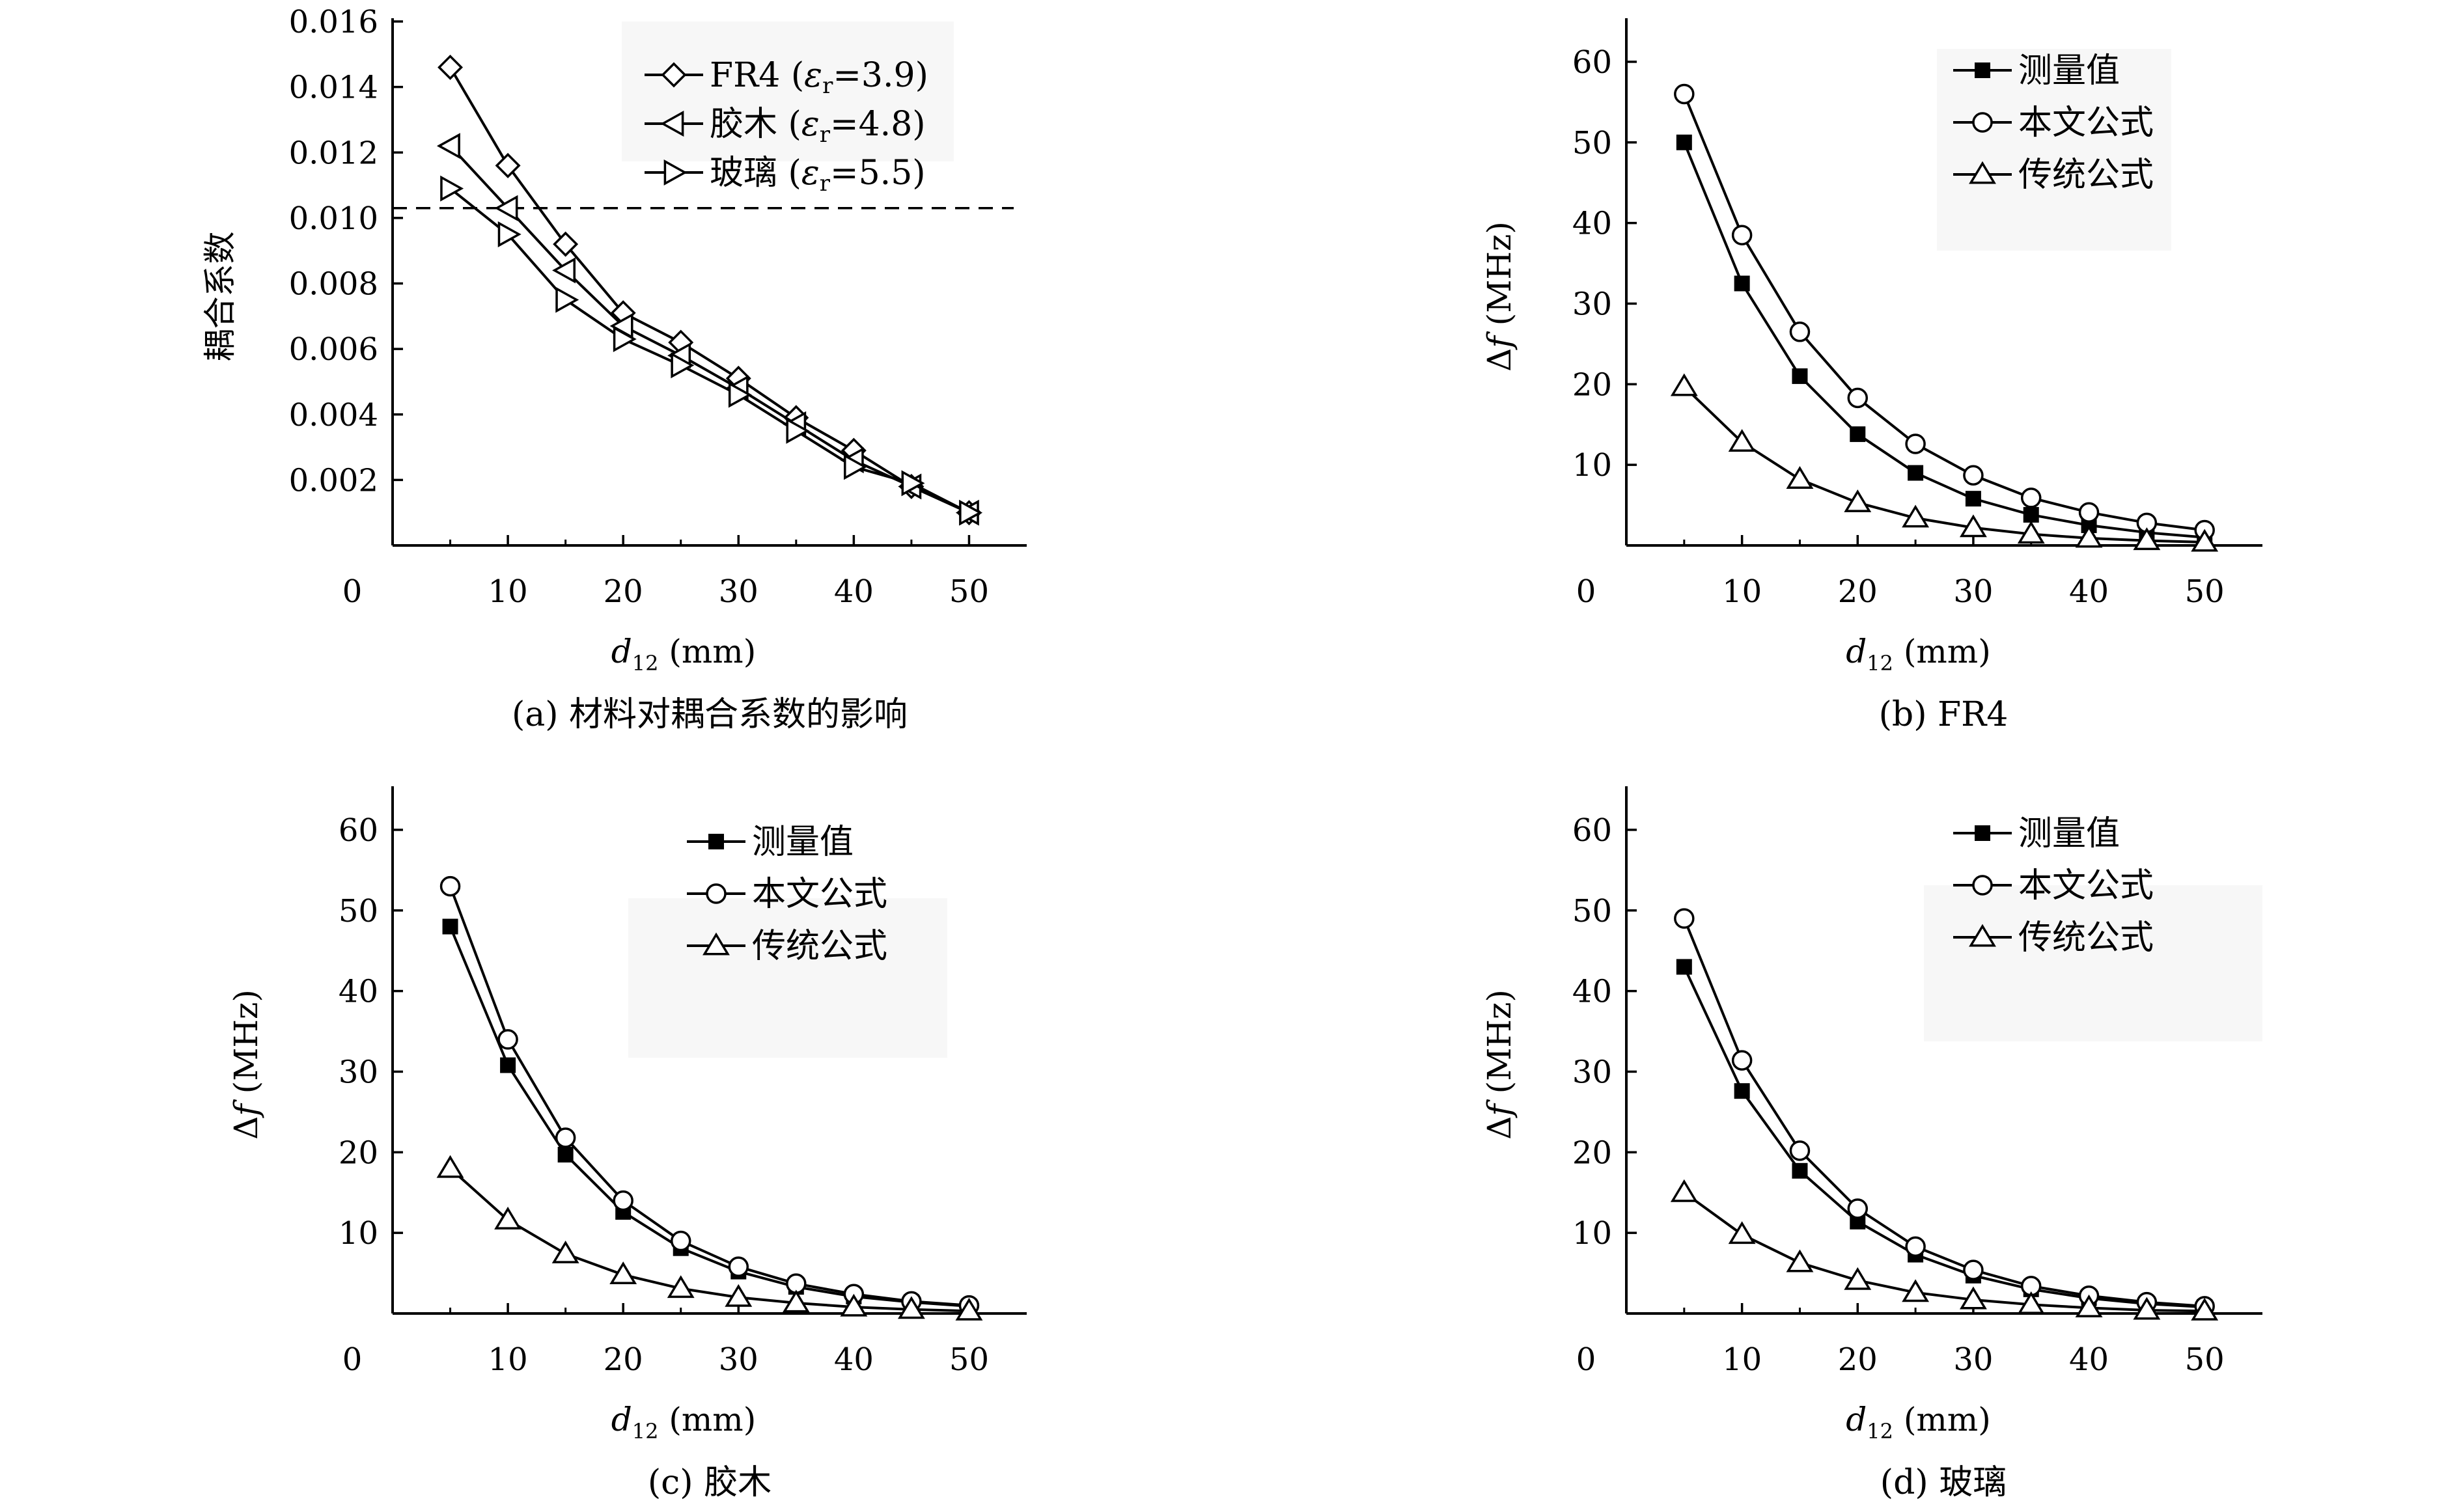 The height and width of the screenshot is (1512, 2461). Describe the element at coordinates (1499, 1041) in the screenshot. I see `y-axis-unit-d: (MHz)` at that location.